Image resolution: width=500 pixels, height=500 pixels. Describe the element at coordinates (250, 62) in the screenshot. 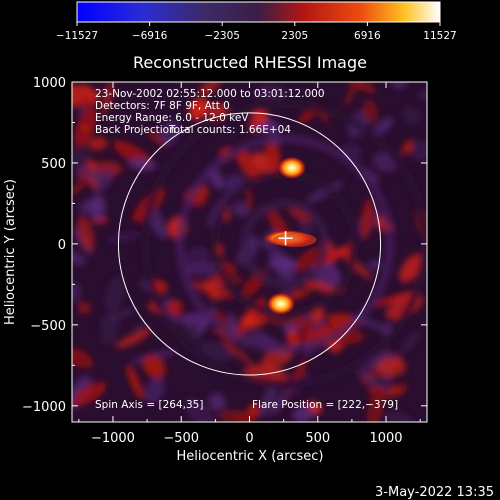

I see `chart-title: Reconstructed RHESSI Image` at that location.